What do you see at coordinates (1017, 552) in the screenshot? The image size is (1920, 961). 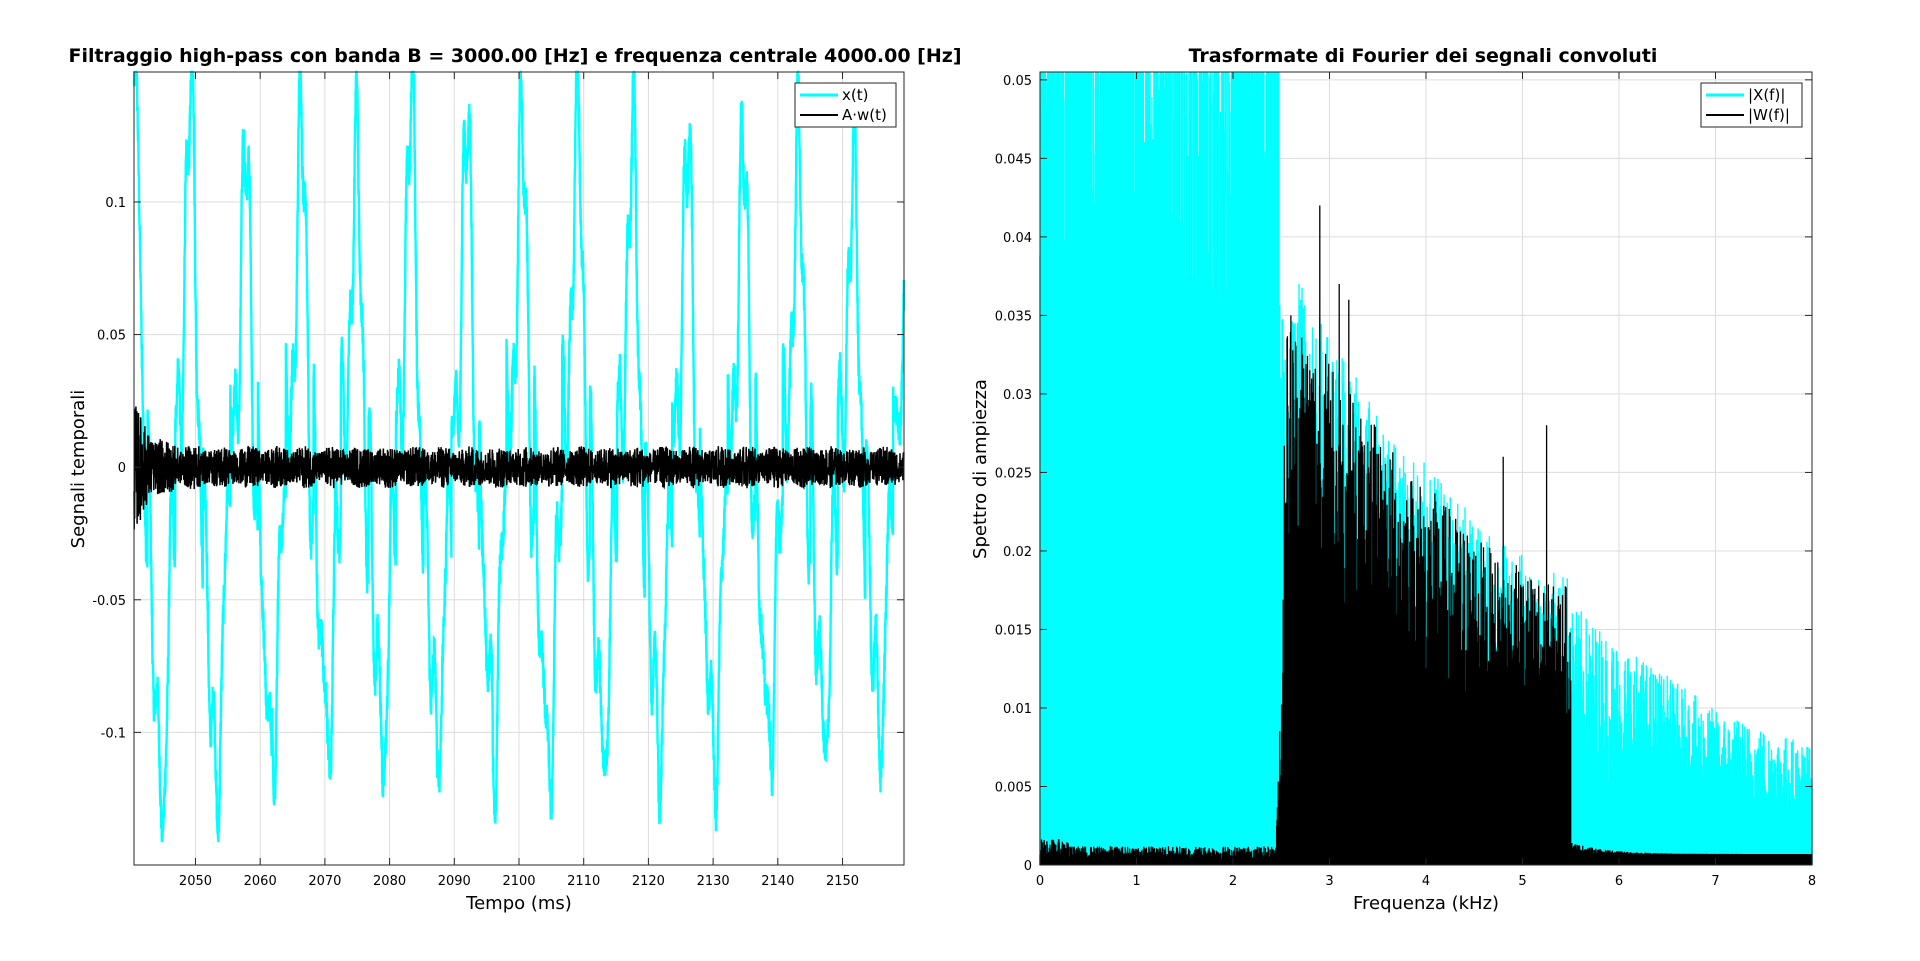 I see `right-y-tick-label: 0.02` at bounding box center [1017, 552].